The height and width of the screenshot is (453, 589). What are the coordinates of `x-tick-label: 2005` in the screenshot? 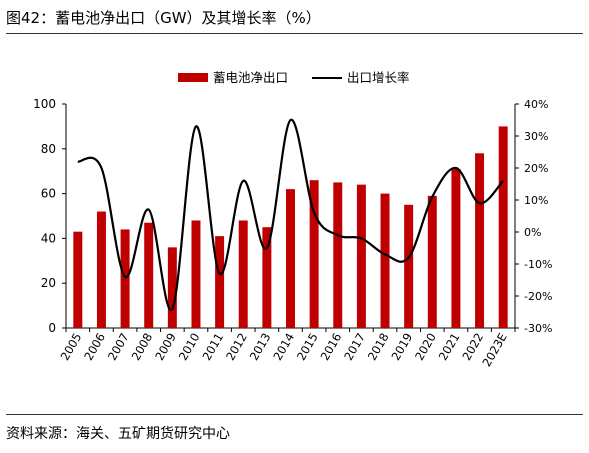 It's located at (71, 347).